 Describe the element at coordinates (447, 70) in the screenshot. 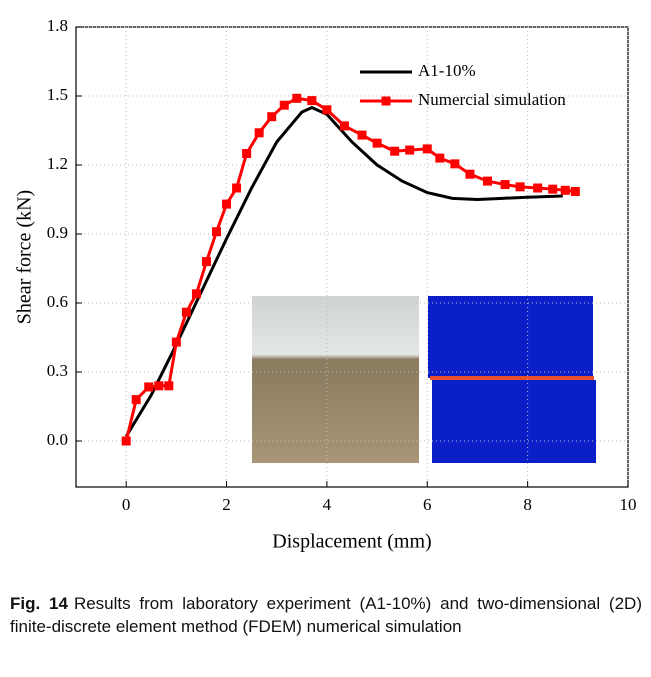

I see `legend-label: A1-10%` at that location.